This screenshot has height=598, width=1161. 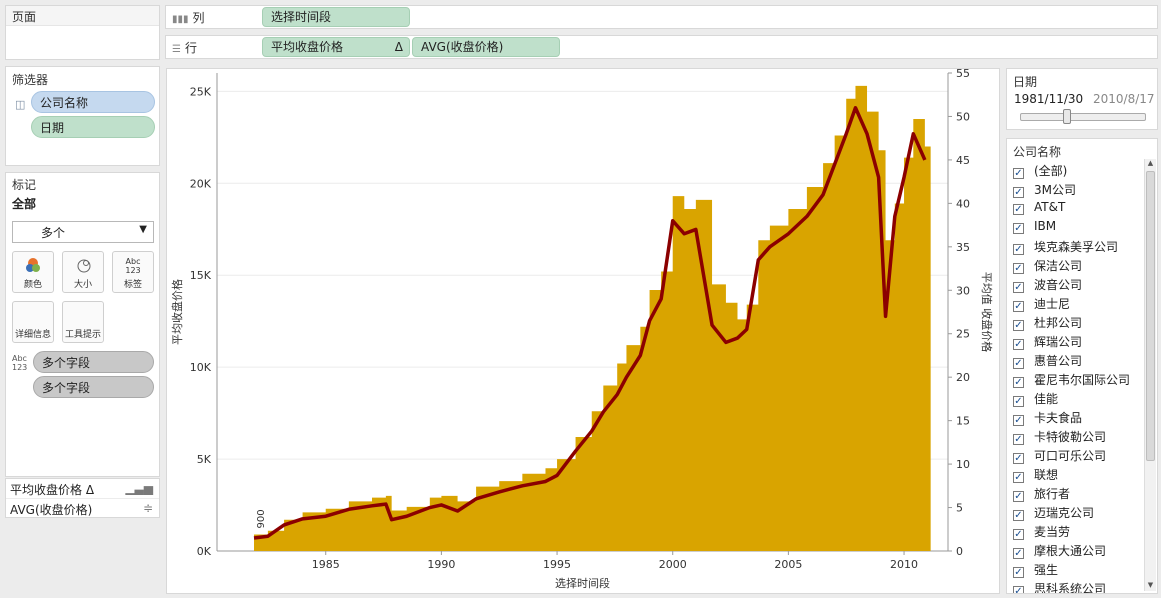 What do you see at coordinates (1040, 171) in the screenshot?
I see `company-checkbox-item: ✓ (全部)` at bounding box center [1040, 171].